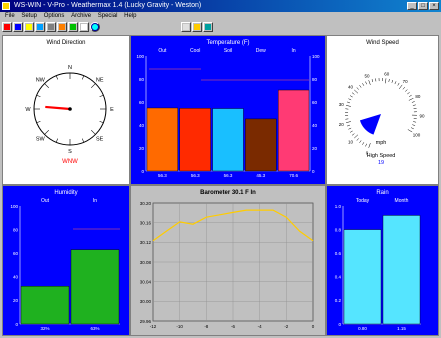  I want to click on humidity-value-label: 32%, so click(44, 328).